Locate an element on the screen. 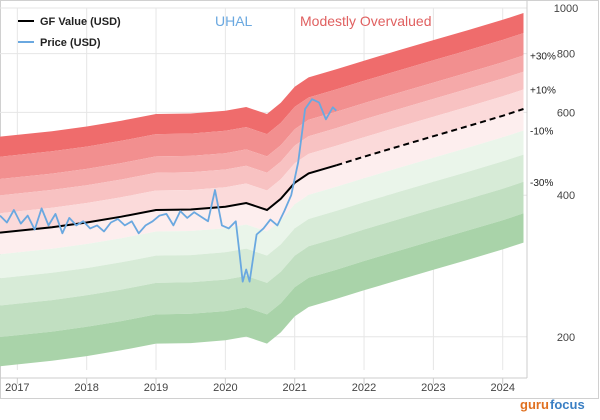  x-tick-label: 2024 is located at coordinates (502, 388).